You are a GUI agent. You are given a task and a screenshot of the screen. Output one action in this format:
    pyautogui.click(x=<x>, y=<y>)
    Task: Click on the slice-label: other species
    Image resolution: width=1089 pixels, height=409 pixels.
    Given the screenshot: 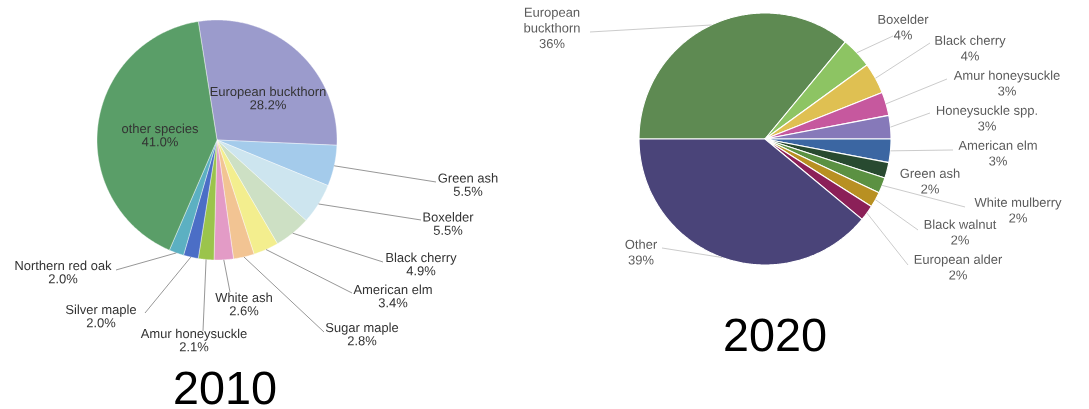 What is the action you would take?
    pyautogui.click(x=160, y=129)
    